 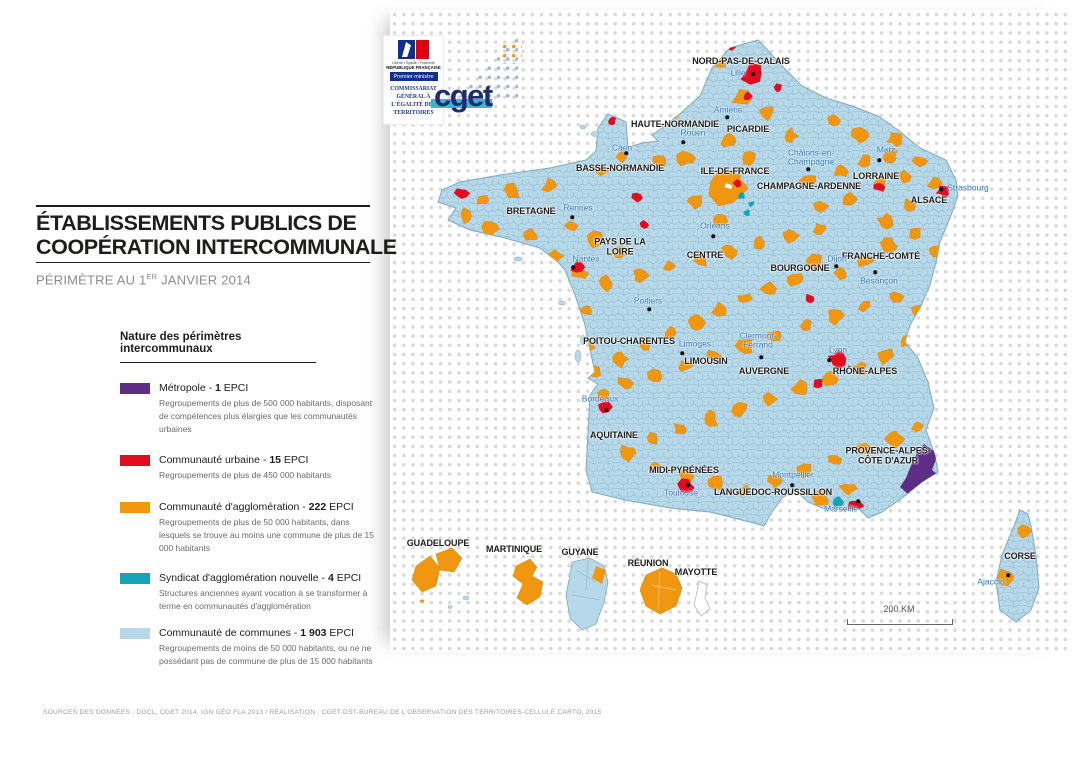 What do you see at coordinates (681, 492) in the screenshot?
I see `city-label-toulouse: Toulouse` at bounding box center [681, 492].